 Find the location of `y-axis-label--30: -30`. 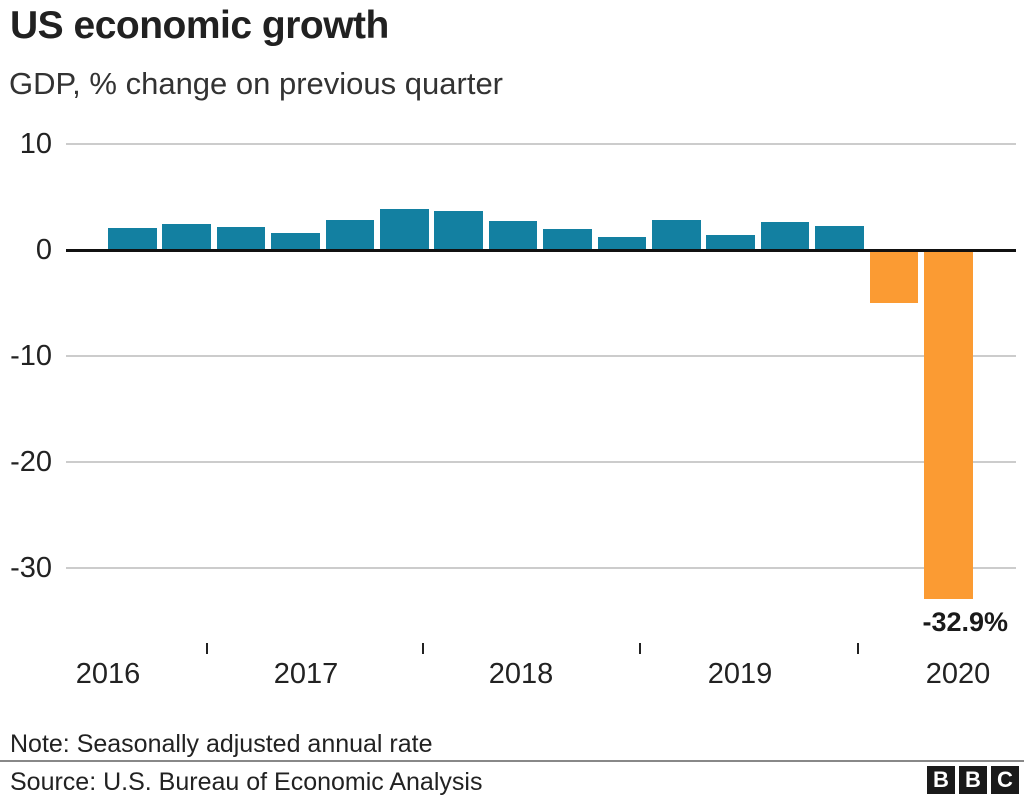

y-axis-label--30: -30 is located at coordinates (31, 568).